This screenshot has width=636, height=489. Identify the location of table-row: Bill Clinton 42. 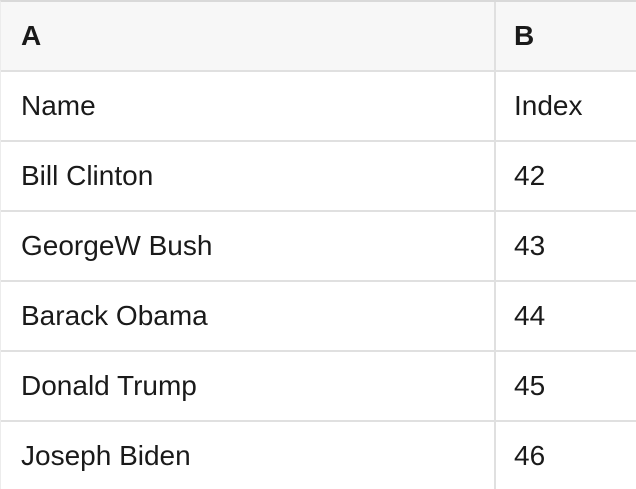
(318, 177).